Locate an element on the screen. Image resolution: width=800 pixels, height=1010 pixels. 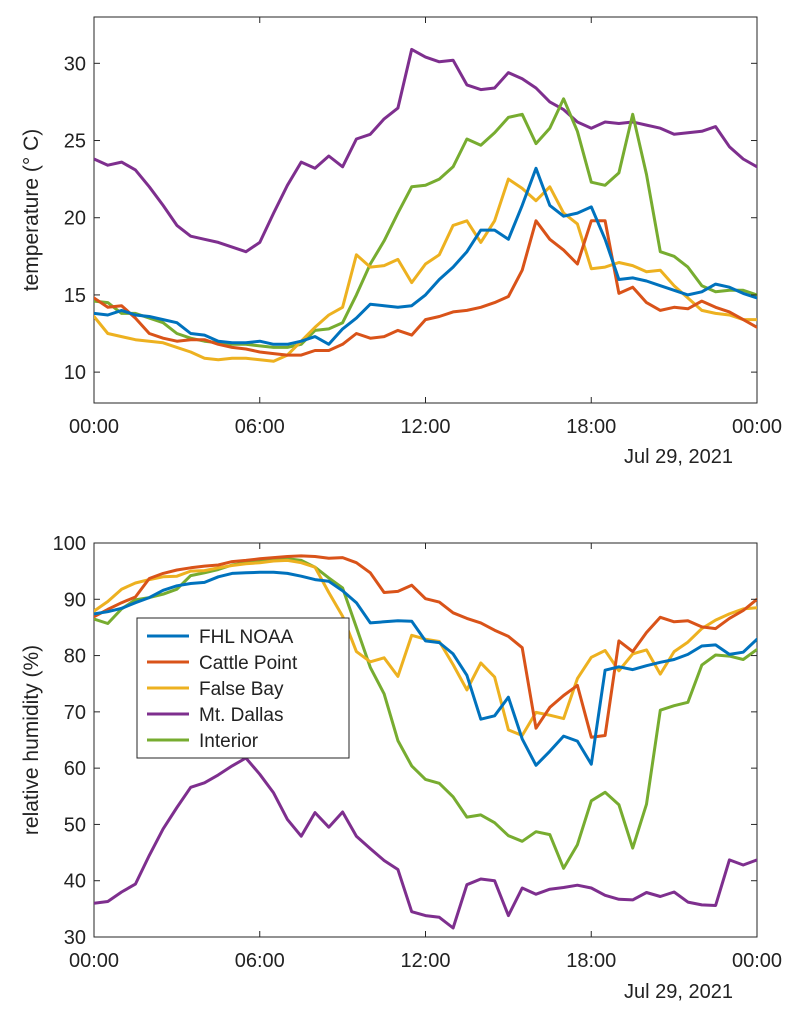
legend-label: Interior is located at coordinates (229, 741).